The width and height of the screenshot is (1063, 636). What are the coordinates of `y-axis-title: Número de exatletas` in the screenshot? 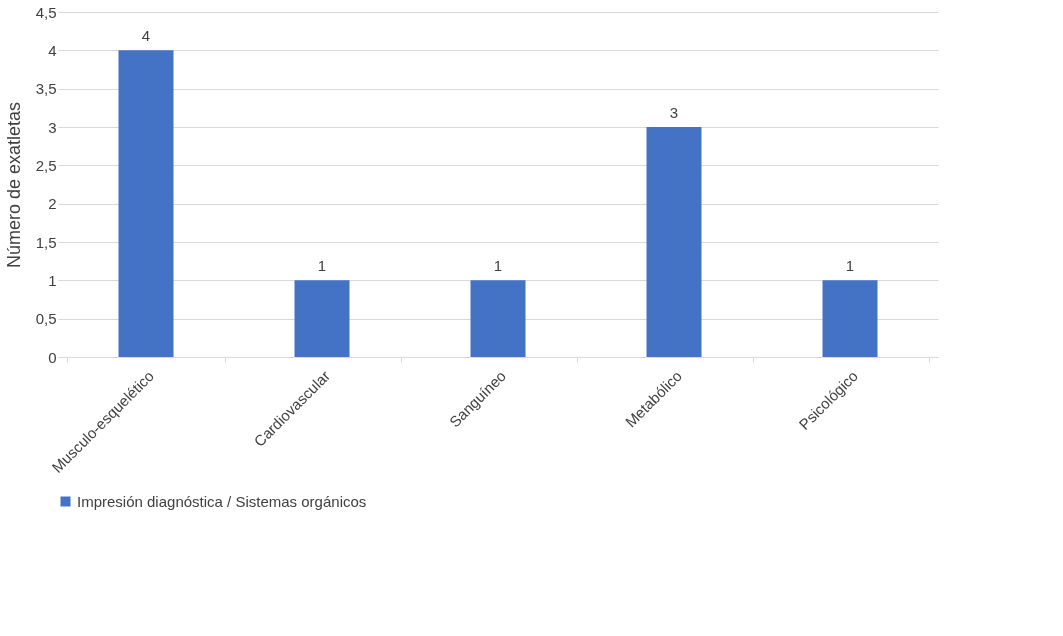 It's located at (13, 185).